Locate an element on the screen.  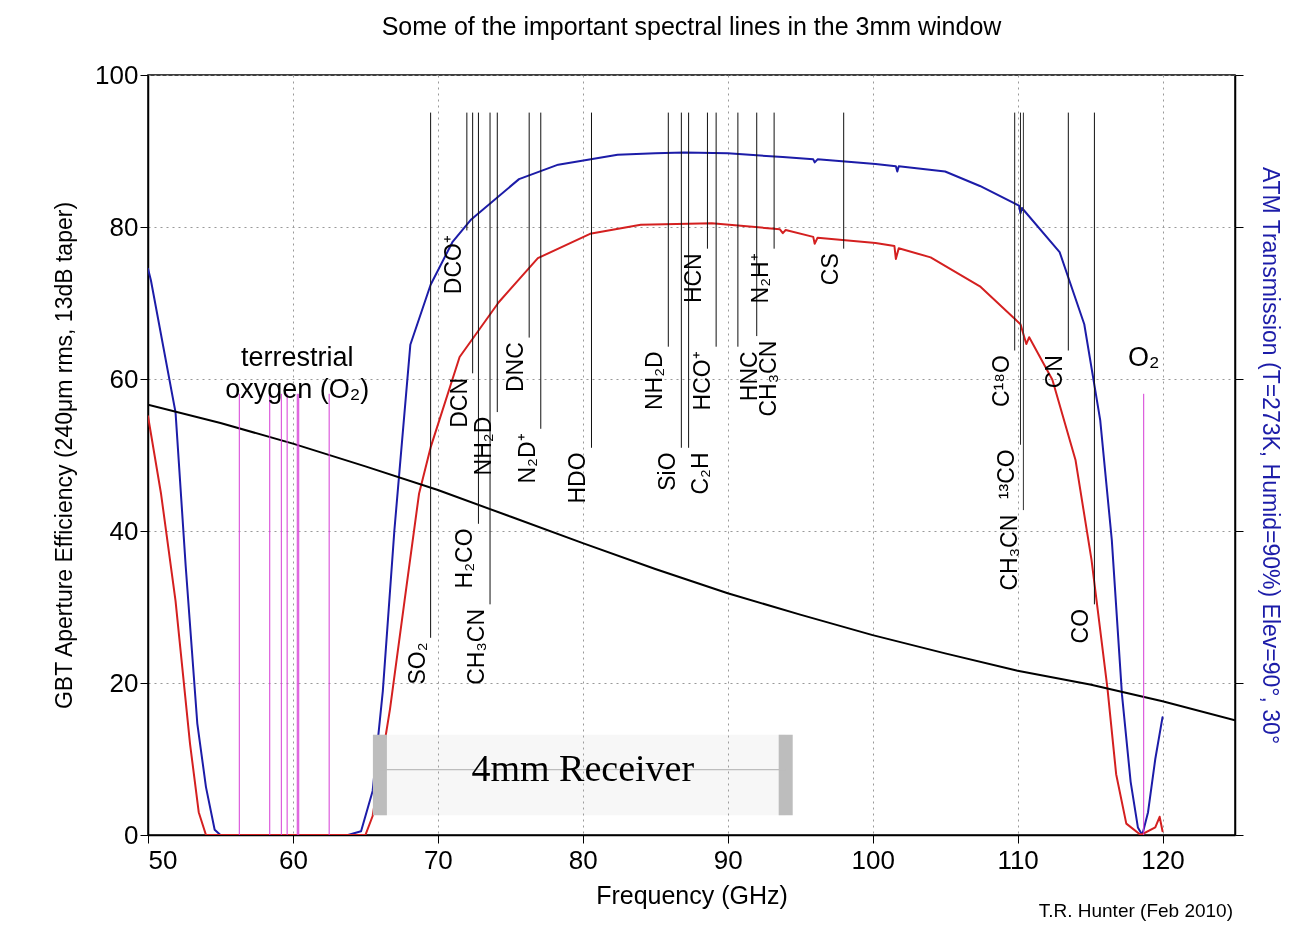
series-label: terrestrial oxygen (O₂) is located at coordinates (297, 373).